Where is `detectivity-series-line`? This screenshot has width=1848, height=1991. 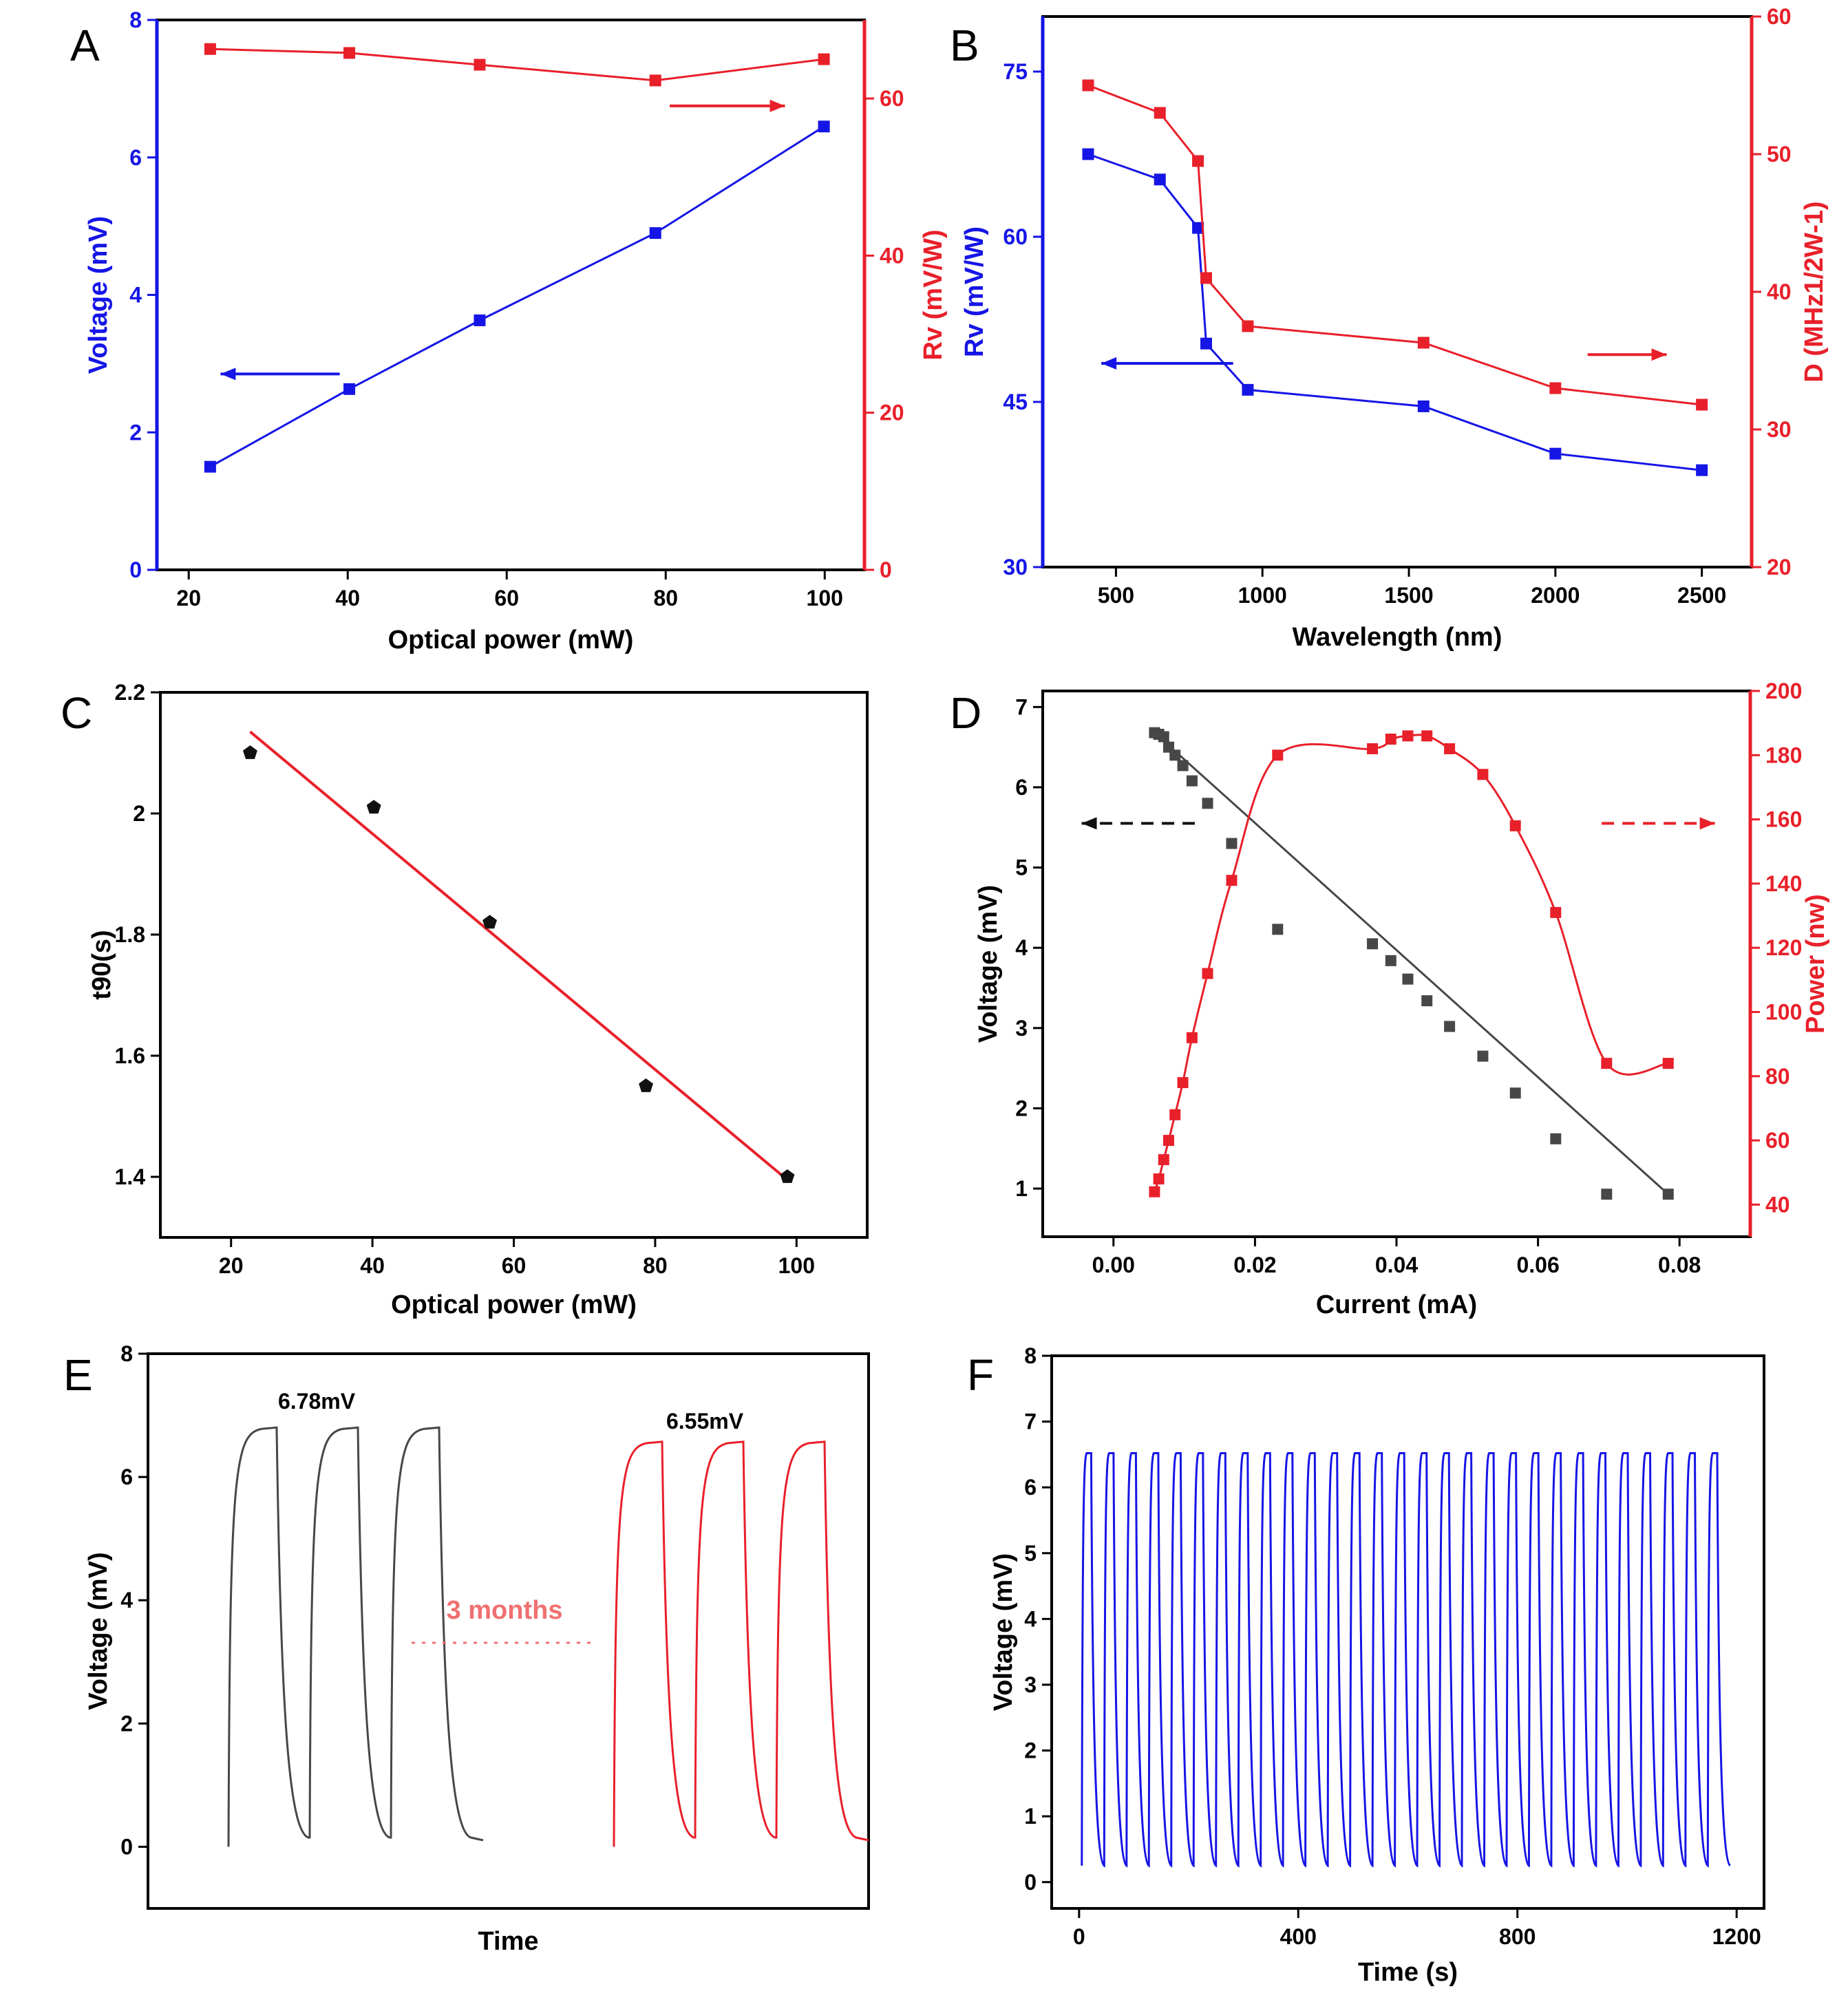
detectivity-series-line is located at coordinates (1395, 245).